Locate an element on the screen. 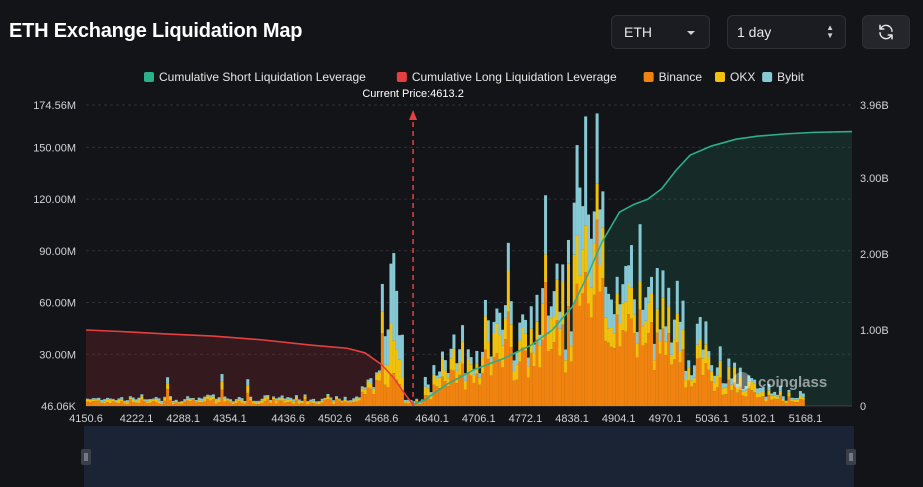 Image resolution: width=923 pixels, height=487 pixels. range-select-value: 1 day is located at coordinates (754, 32).